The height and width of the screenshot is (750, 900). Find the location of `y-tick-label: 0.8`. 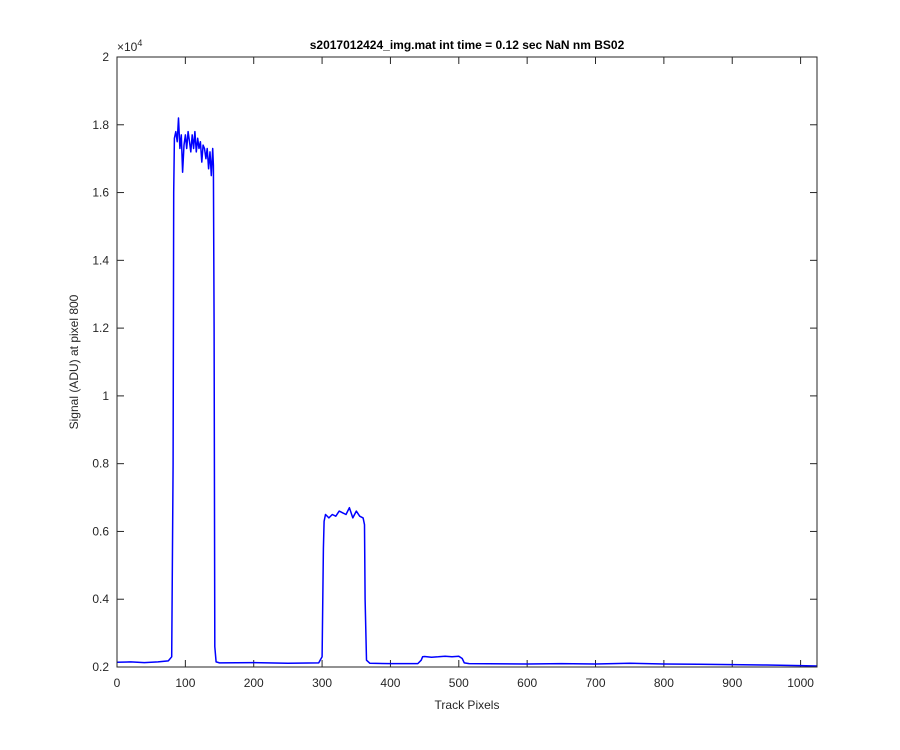

y-tick-label: 0.8 is located at coordinates (100, 464).